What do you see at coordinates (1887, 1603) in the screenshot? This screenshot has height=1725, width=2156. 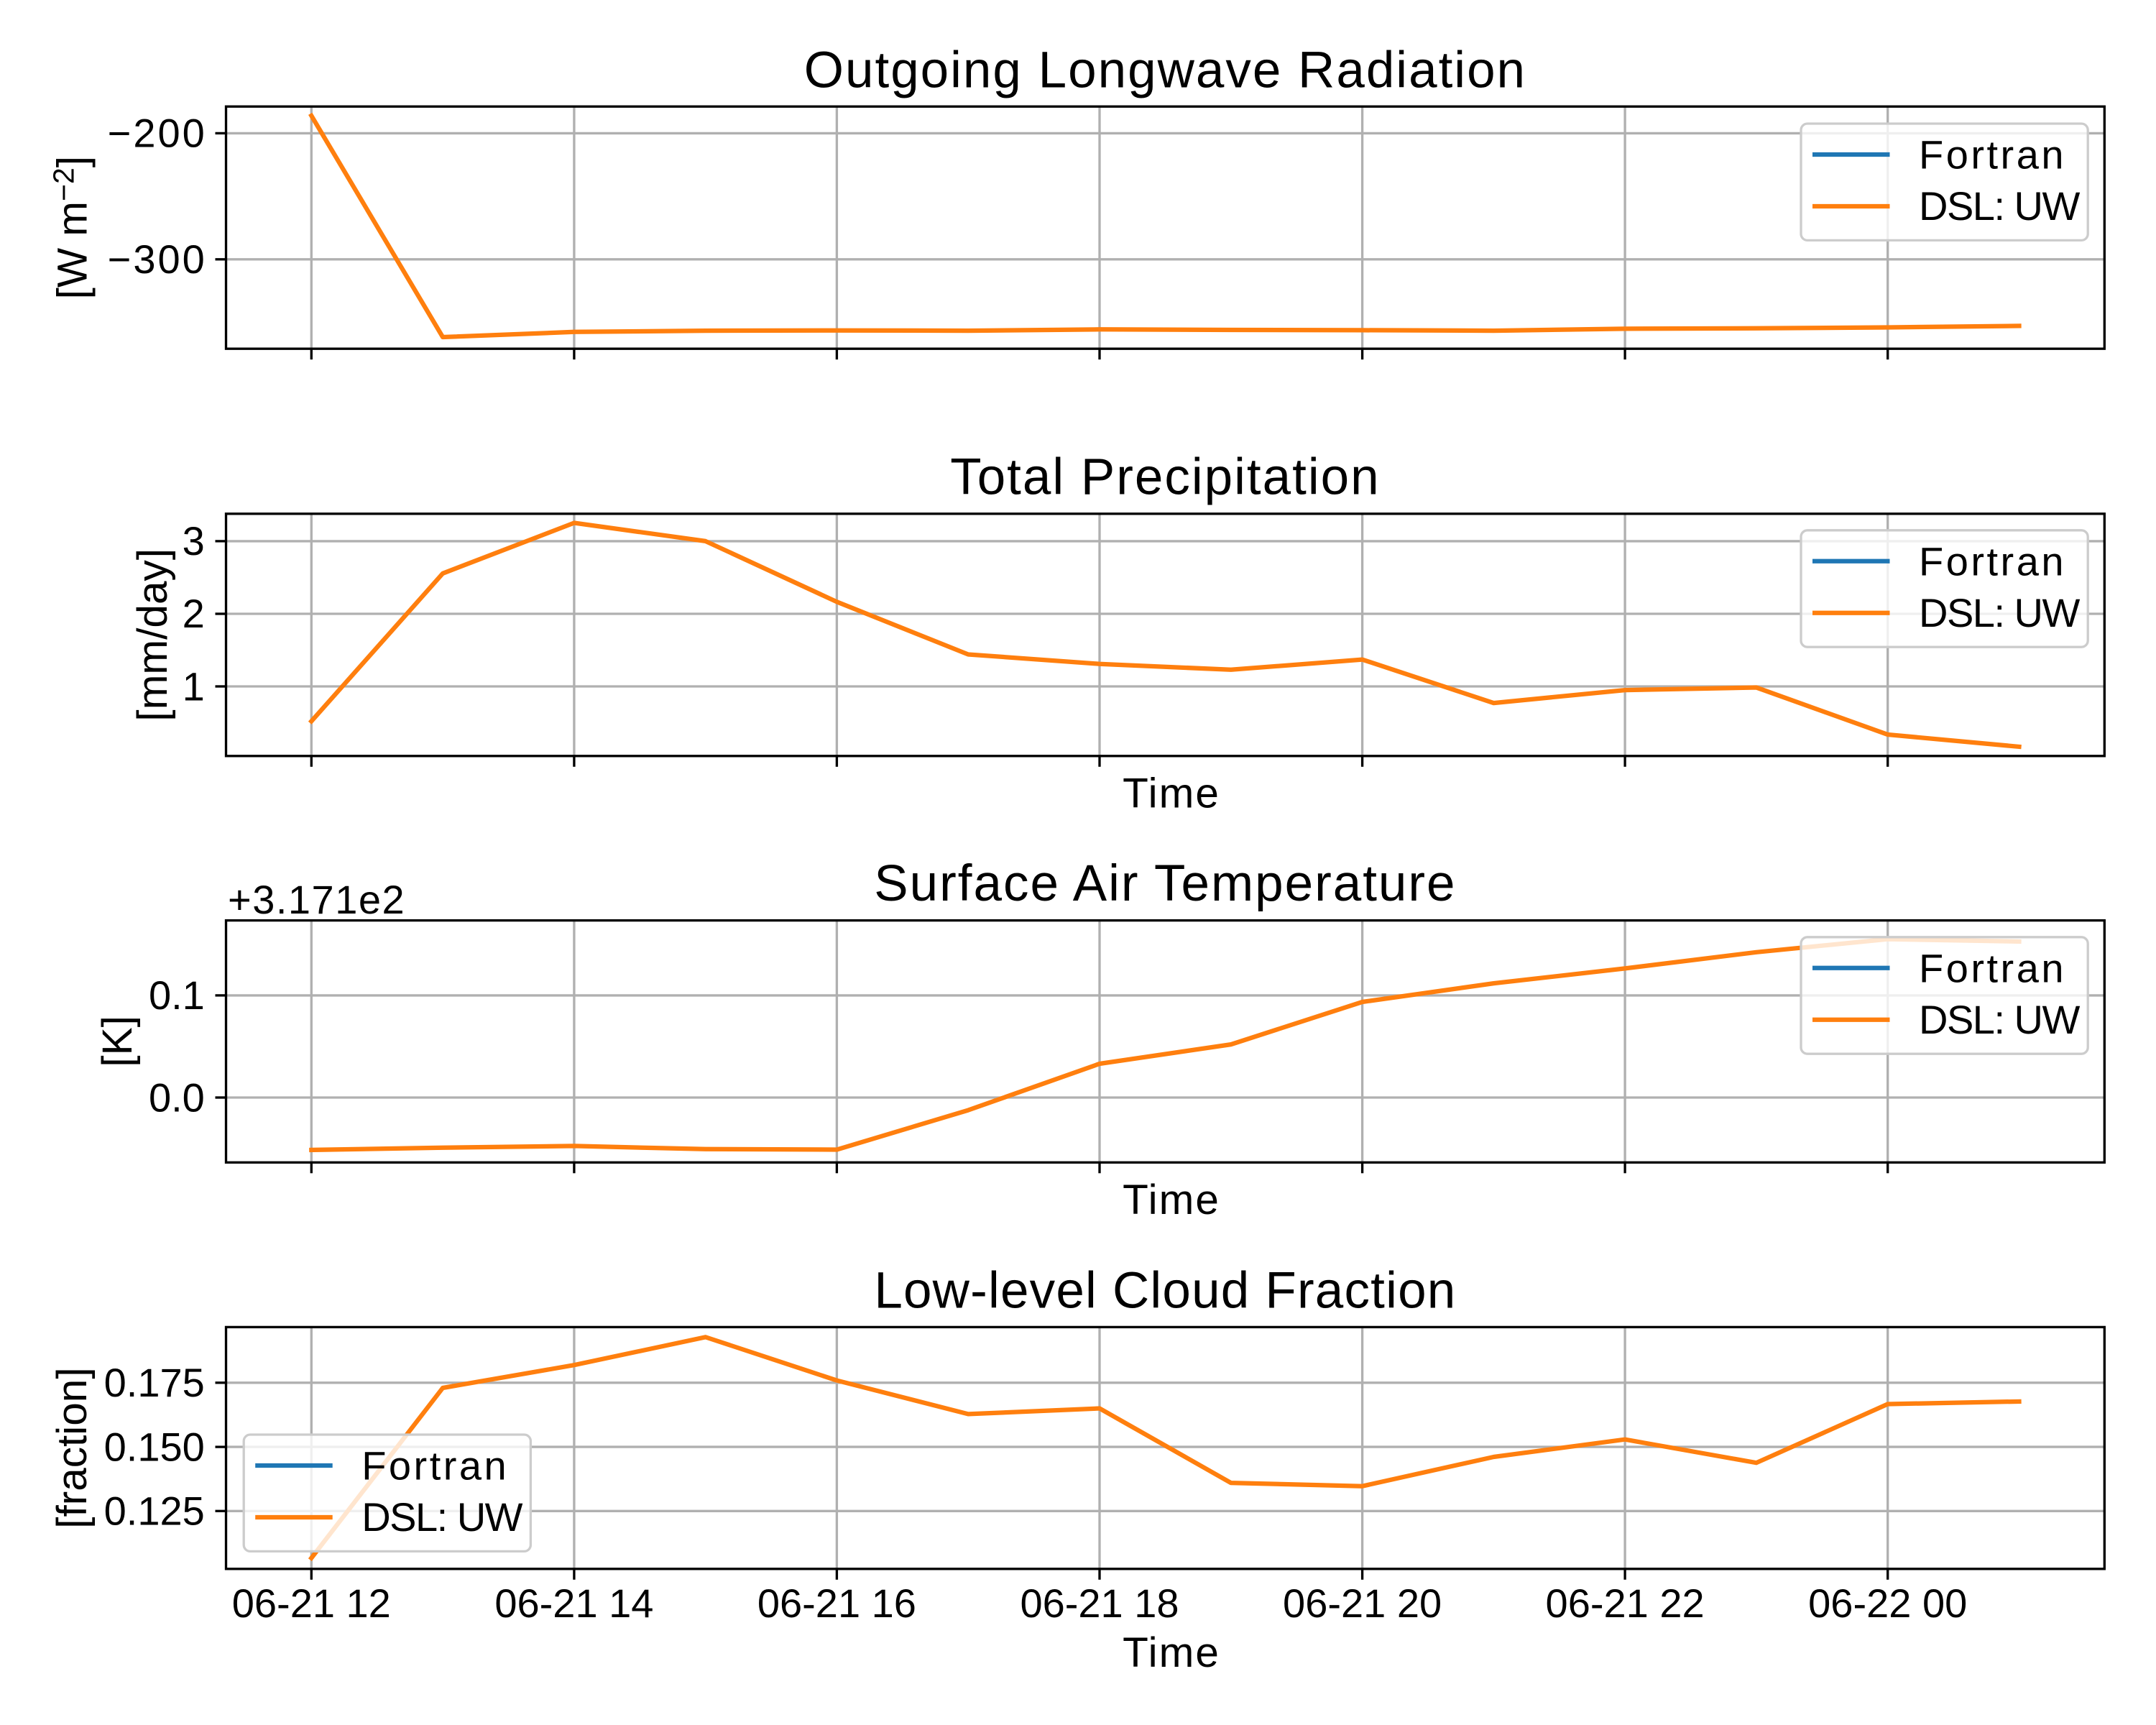 I see `svg-text: 06-22 00` at bounding box center [1887, 1603].